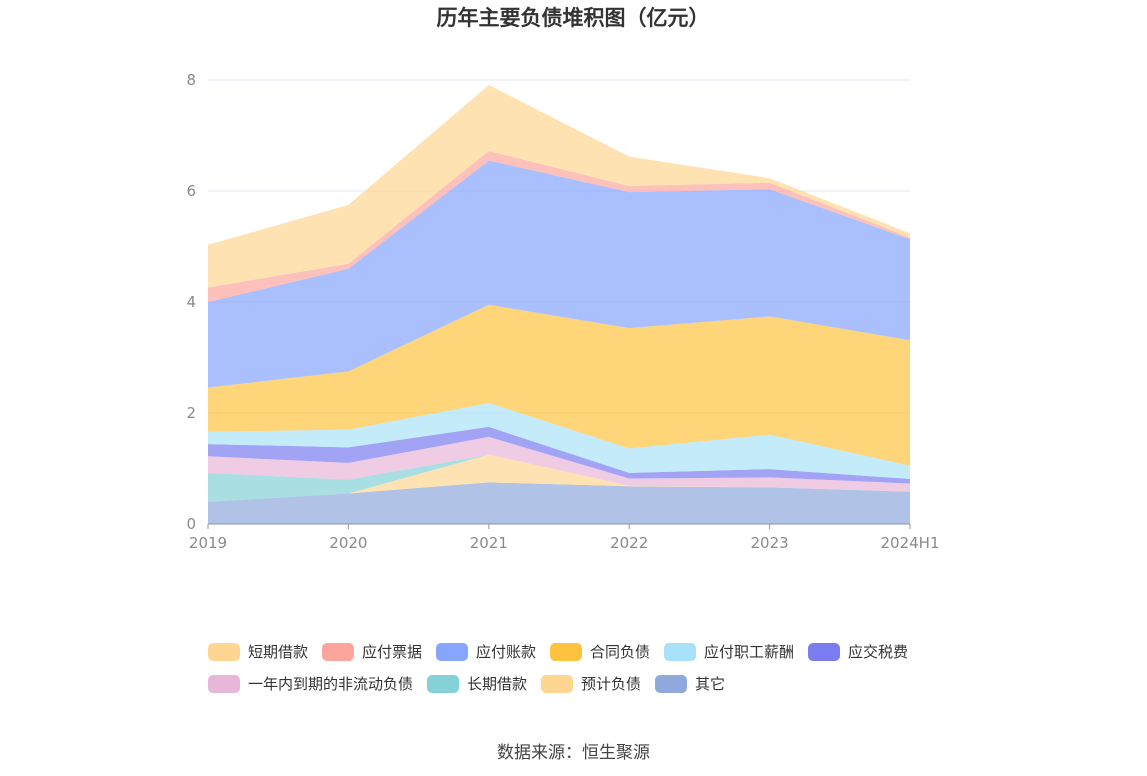 This screenshot has width=1147, height=776. What do you see at coordinates (489, 543) in the screenshot?
I see `x-tick-label: 2021` at bounding box center [489, 543].